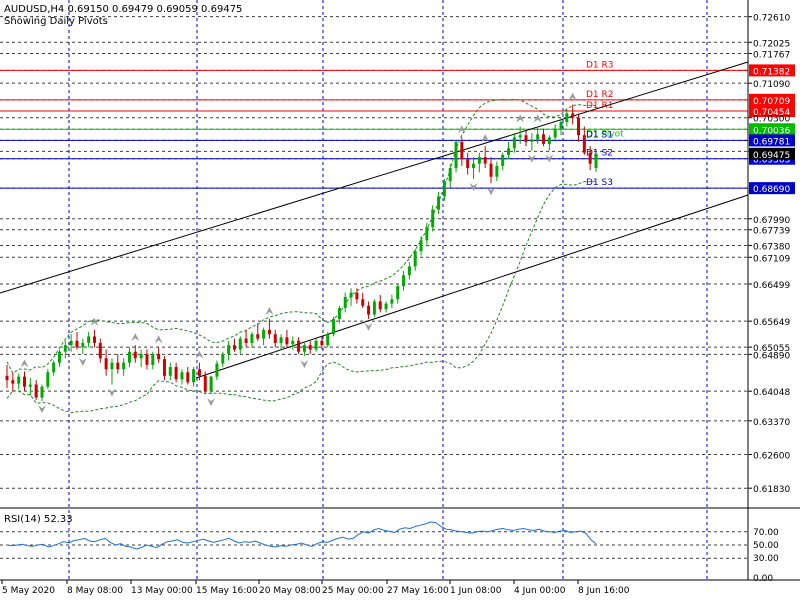  What do you see at coordinates (771, 349) in the screenshot?
I see `y-tick-label: 0.65055` at bounding box center [771, 349].